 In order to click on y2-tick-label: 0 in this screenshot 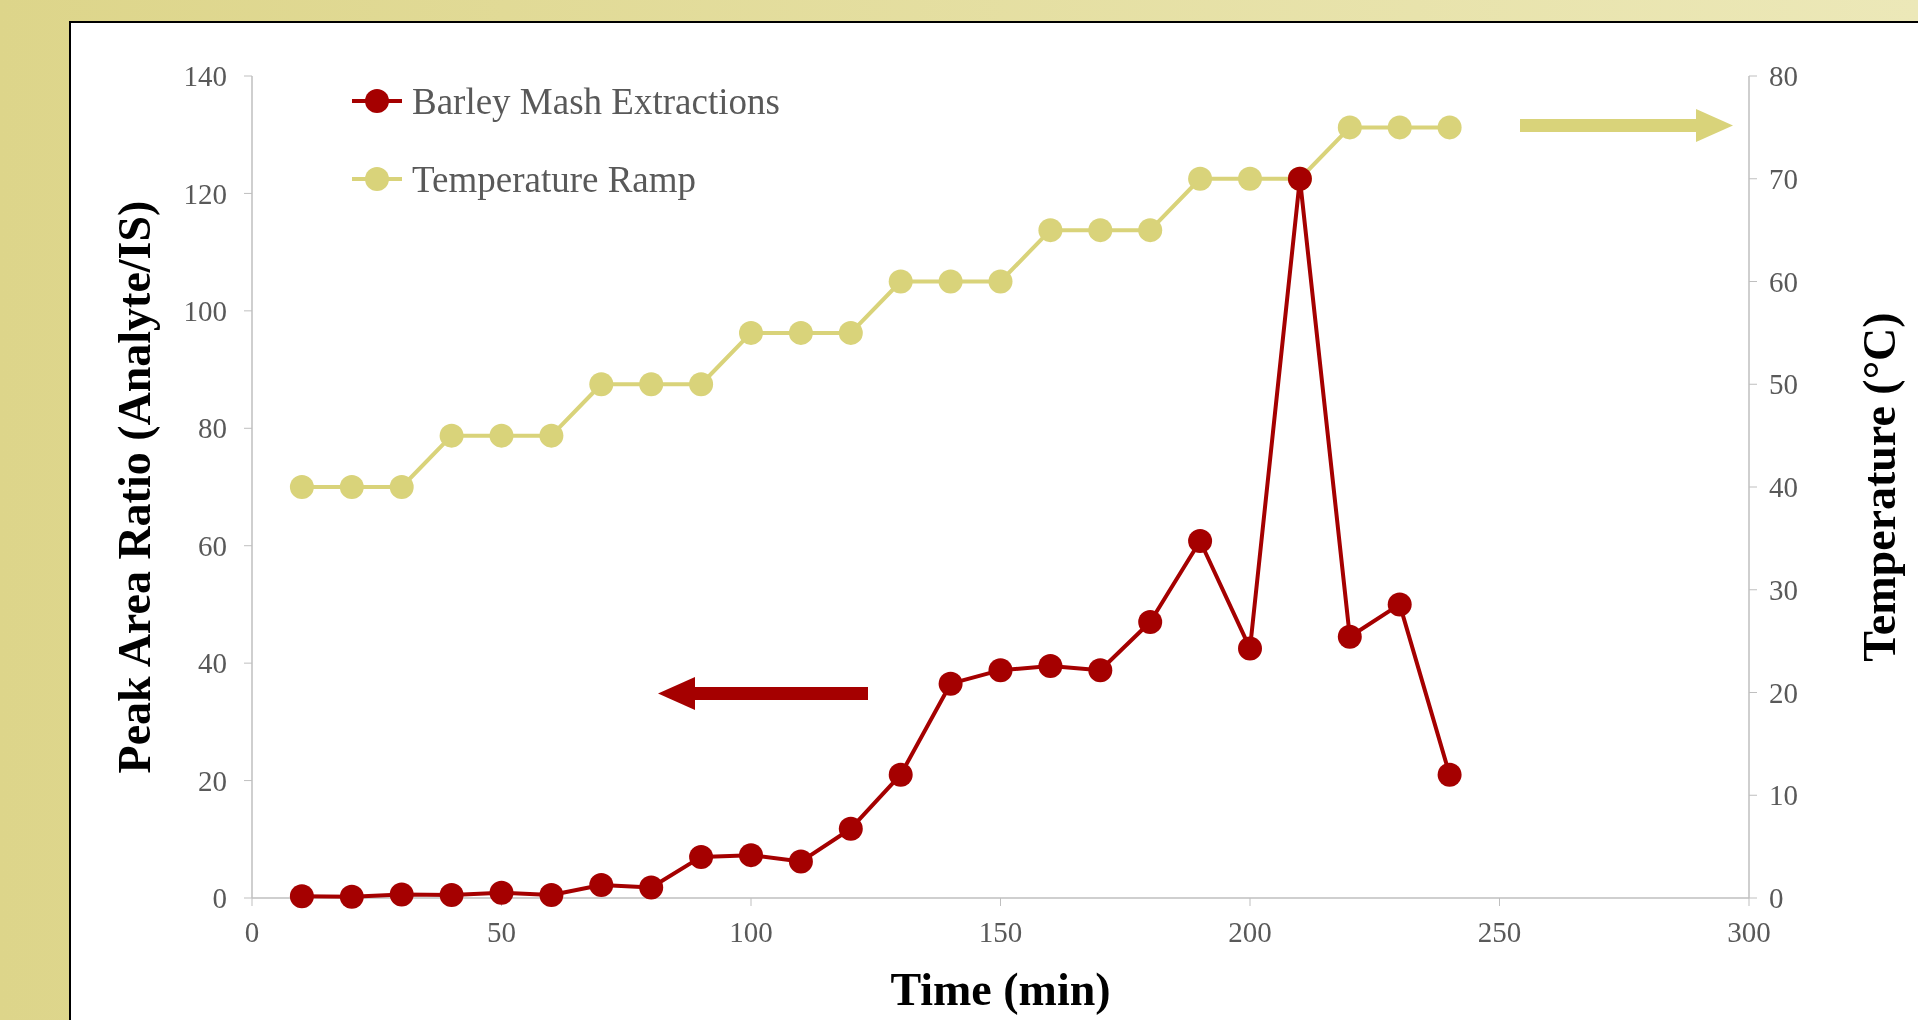, I will do `click(1776, 898)`.